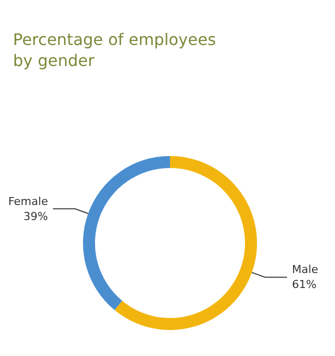  Describe the element at coordinates (36, 216) in the screenshot. I see `data-label: 39%` at that location.